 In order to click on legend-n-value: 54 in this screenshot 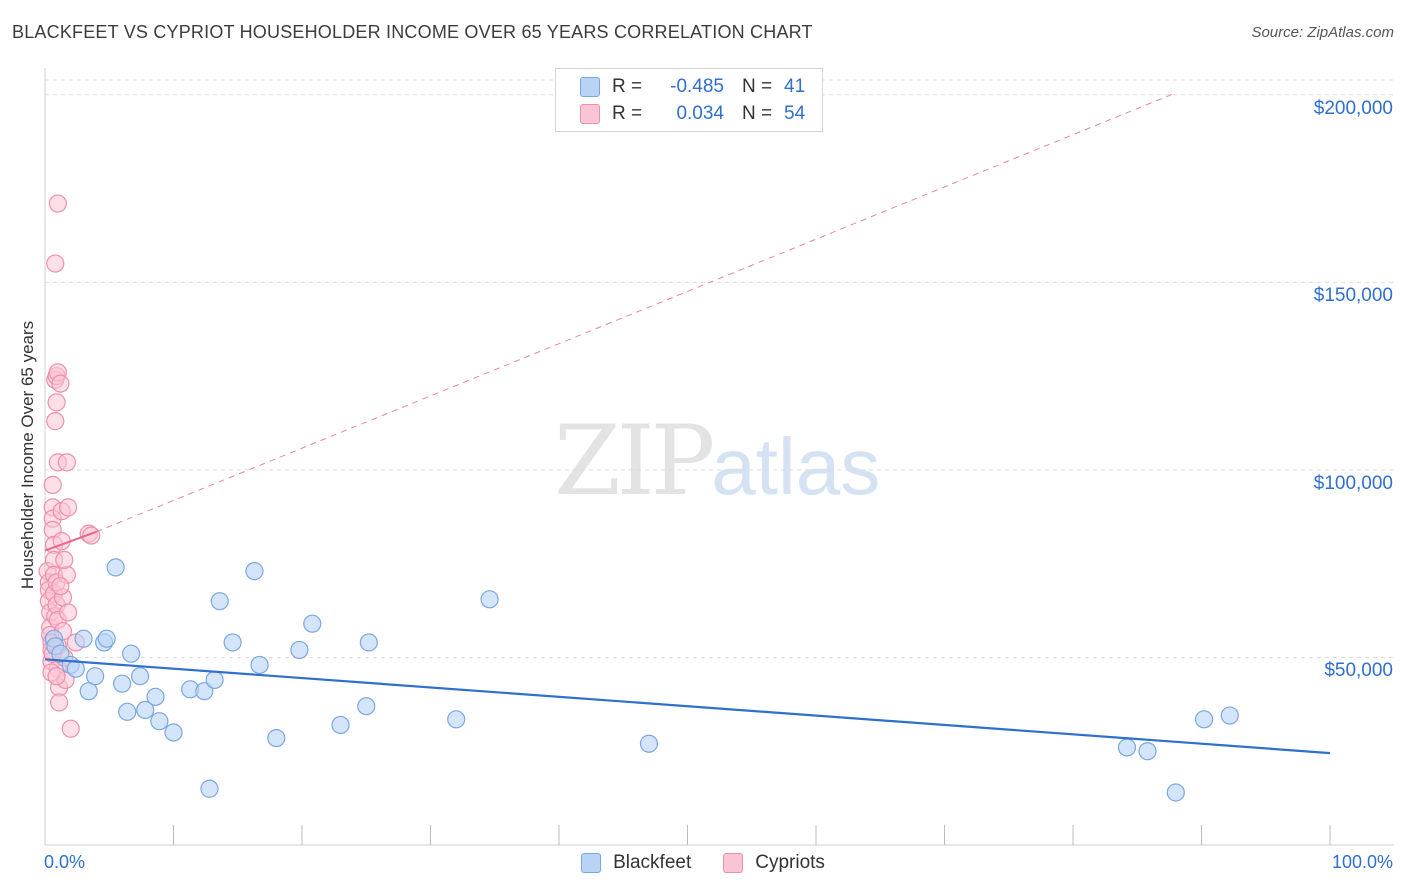, I will do `click(795, 113)`.